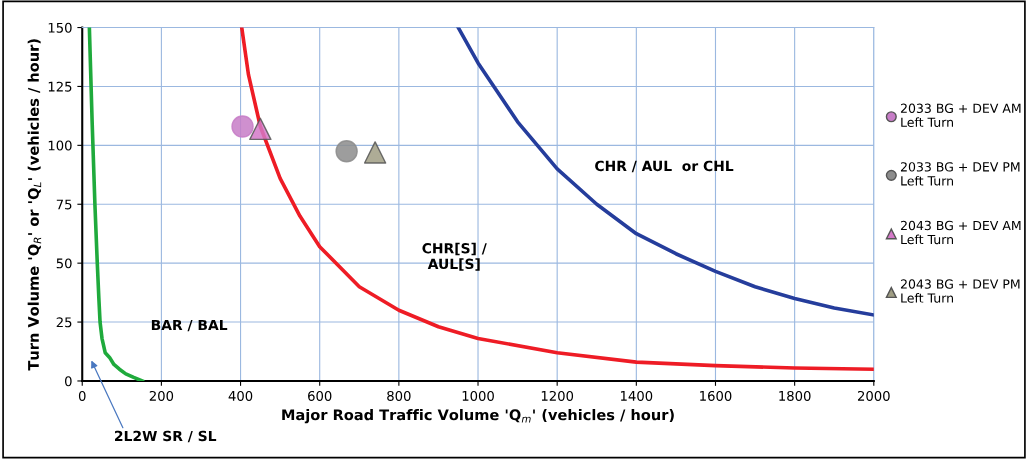 This screenshot has width=1028, height=459. Describe the element at coordinates (60, 145) in the screenshot. I see `y-tick-label: 100` at that location.